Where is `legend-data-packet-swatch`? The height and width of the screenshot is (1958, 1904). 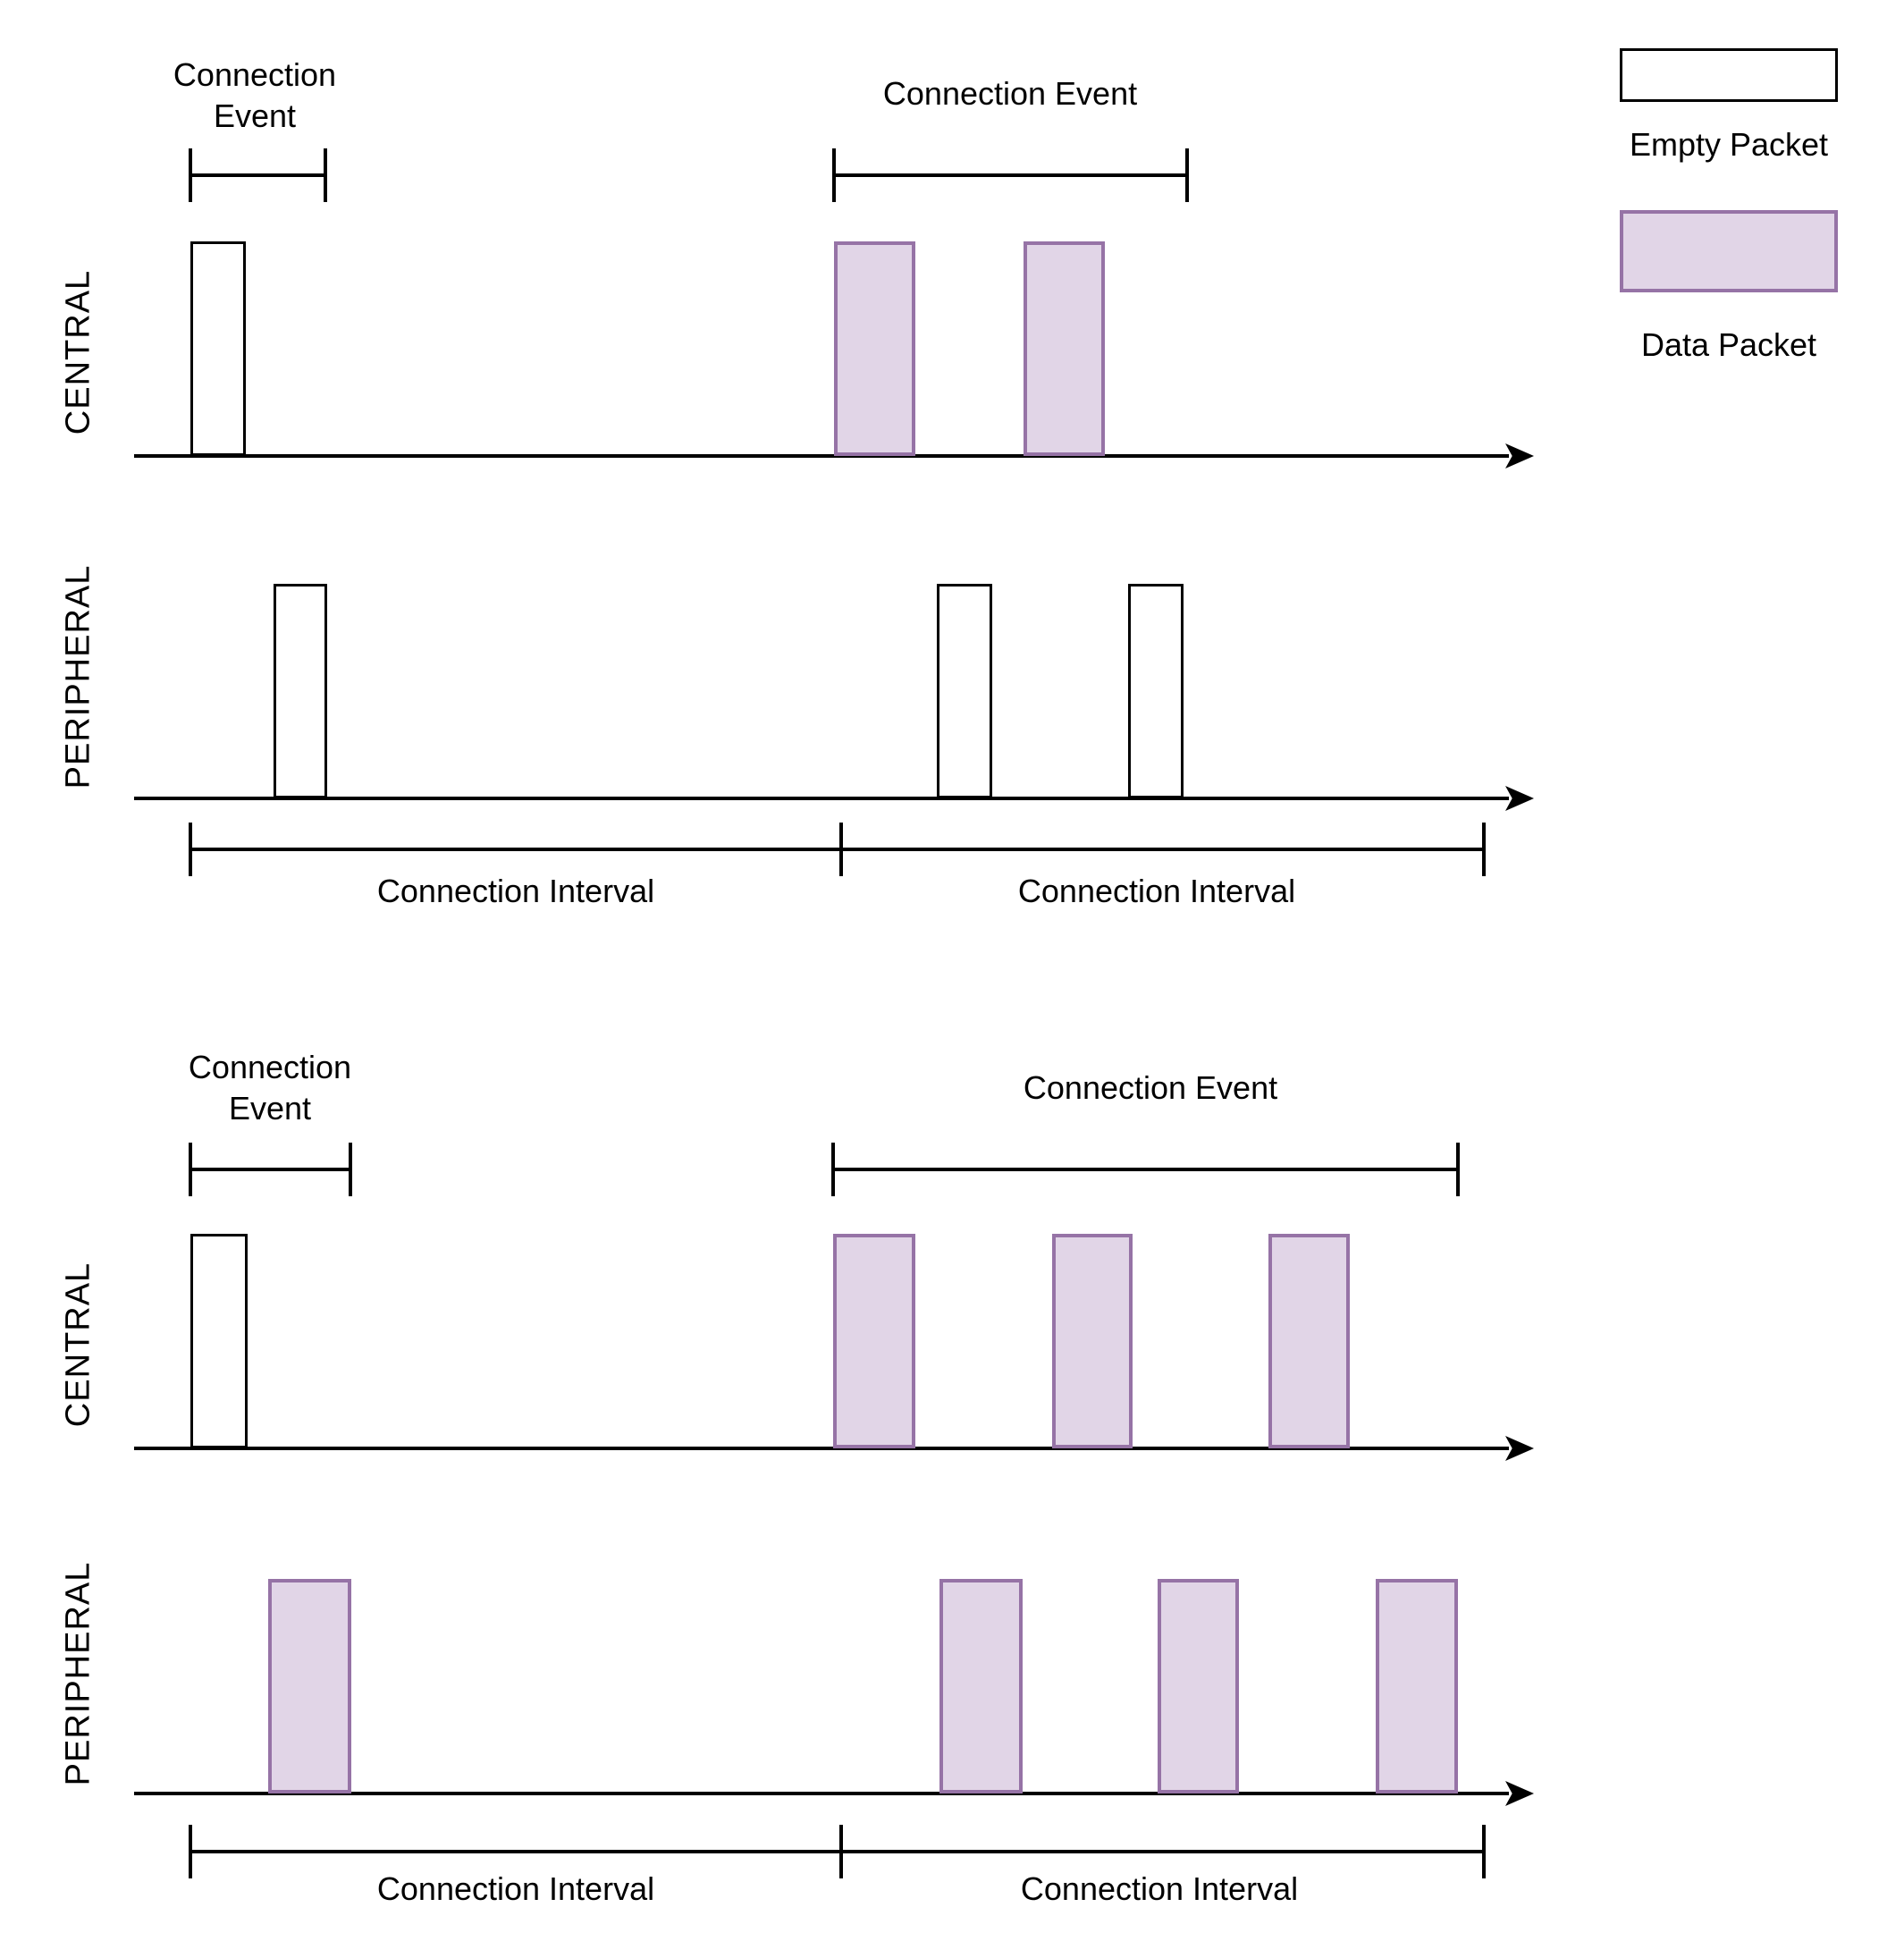
legend-data-packet-swatch is located at coordinates (1729, 251).